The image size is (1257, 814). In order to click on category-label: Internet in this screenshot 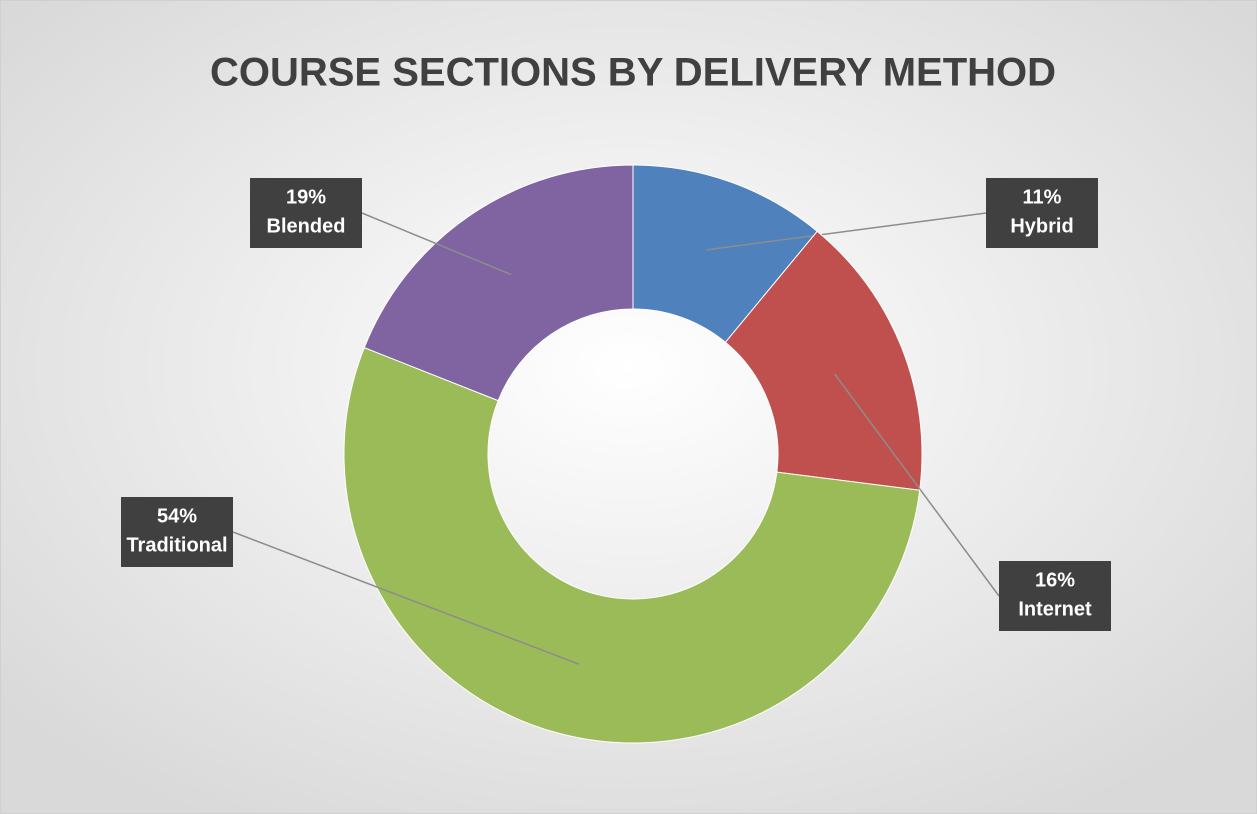, I will do `click(1055, 609)`.